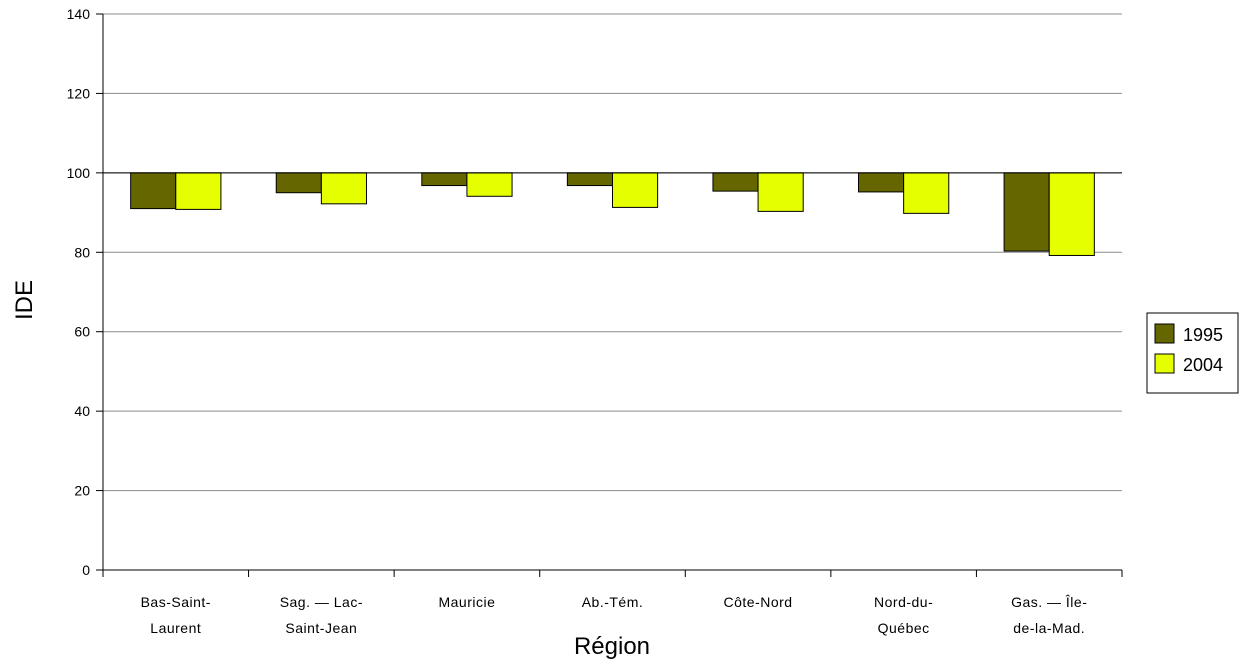 This screenshot has width=1240, height=661. What do you see at coordinates (321, 628) in the screenshot?
I see `x-category-label: Saint-Jean` at bounding box center [321, 628].